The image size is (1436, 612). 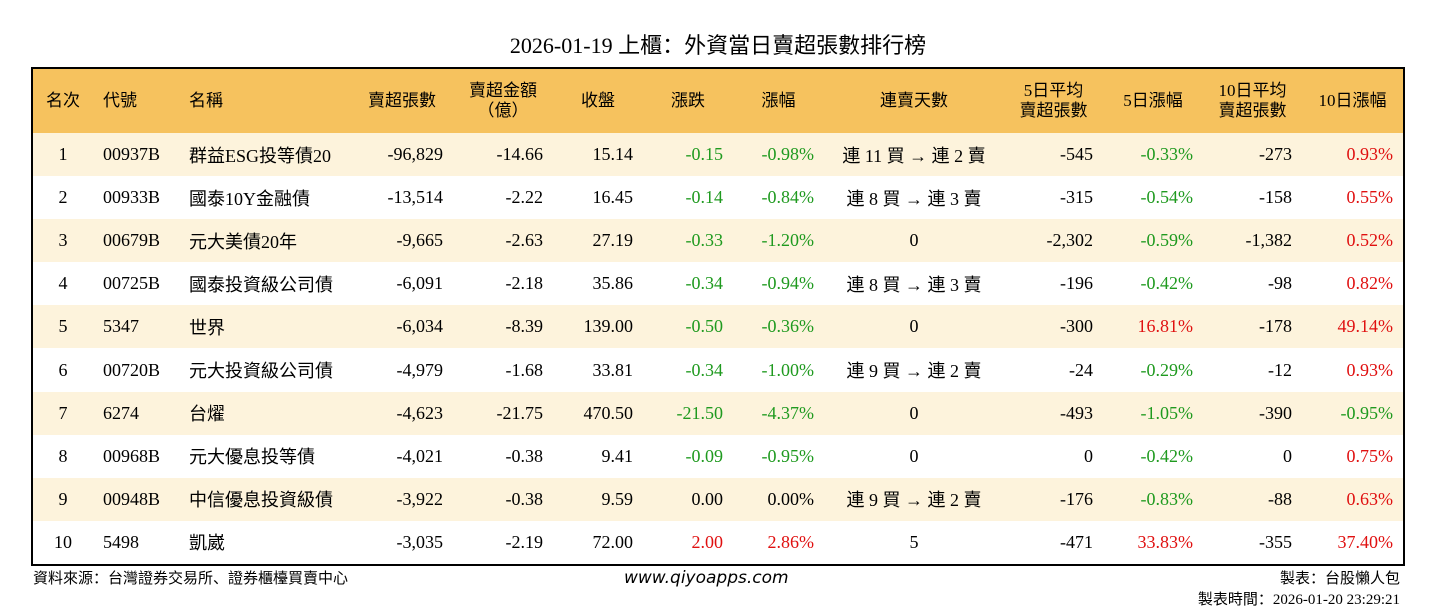 I want to click on table-cell: -0.98%, so click(x=778, y=155).